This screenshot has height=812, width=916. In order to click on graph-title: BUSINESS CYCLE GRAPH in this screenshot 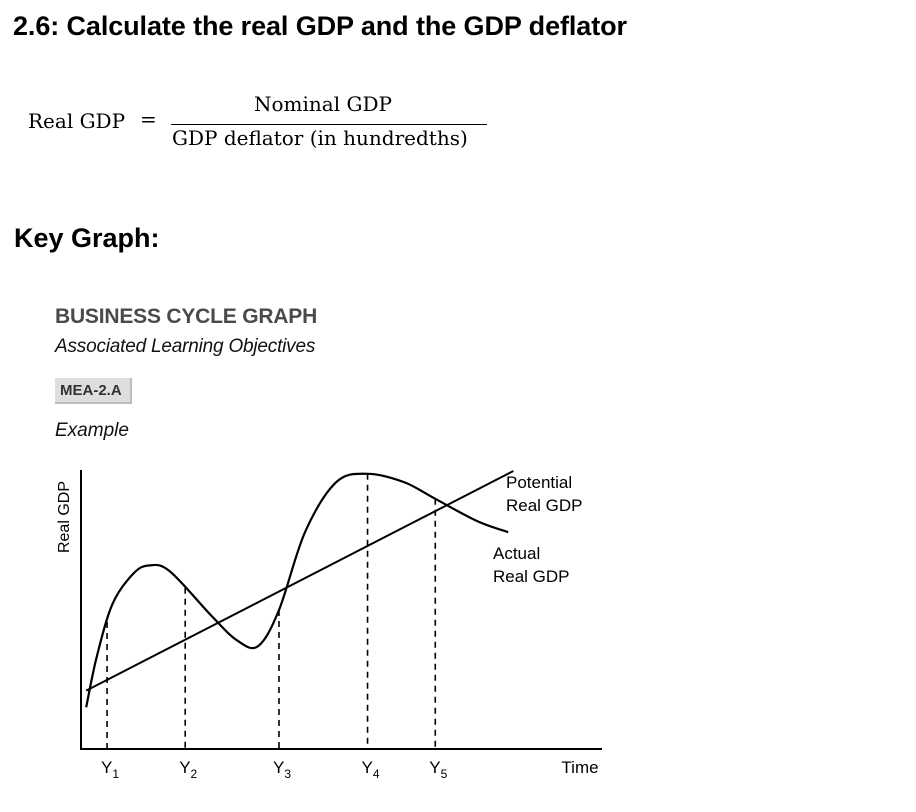, I will do `click(186, 316)`.